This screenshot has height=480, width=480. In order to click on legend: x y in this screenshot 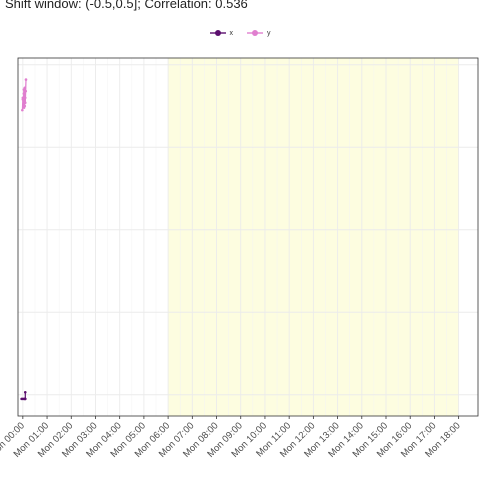, I will do `click(240, 33)`.